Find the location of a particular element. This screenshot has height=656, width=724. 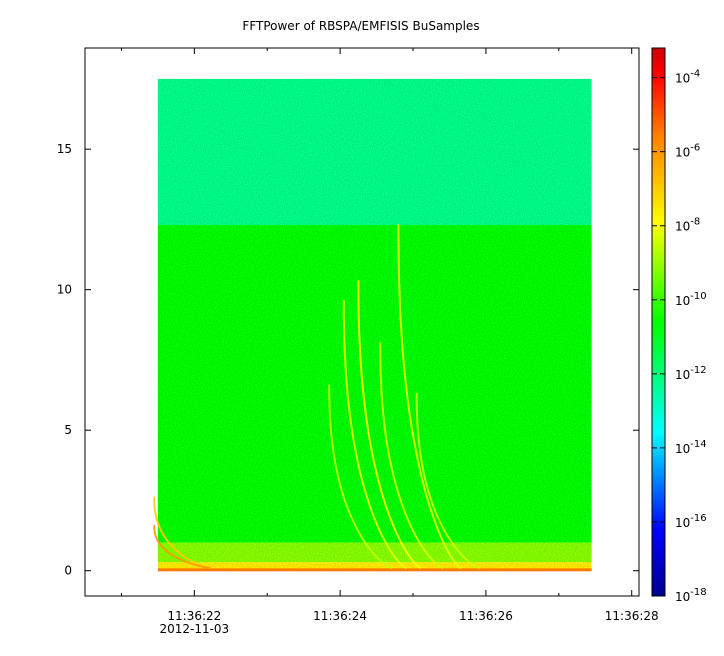

colorbar: 10⁻⁴ 10⁻⁶ 10⁻⁸ 10⁻¹⁰ 10⁻¹² 10⁻¹⁴ 10⁻¹⁶ 10⁻¹⁸ is located at coordinates (679, 325).